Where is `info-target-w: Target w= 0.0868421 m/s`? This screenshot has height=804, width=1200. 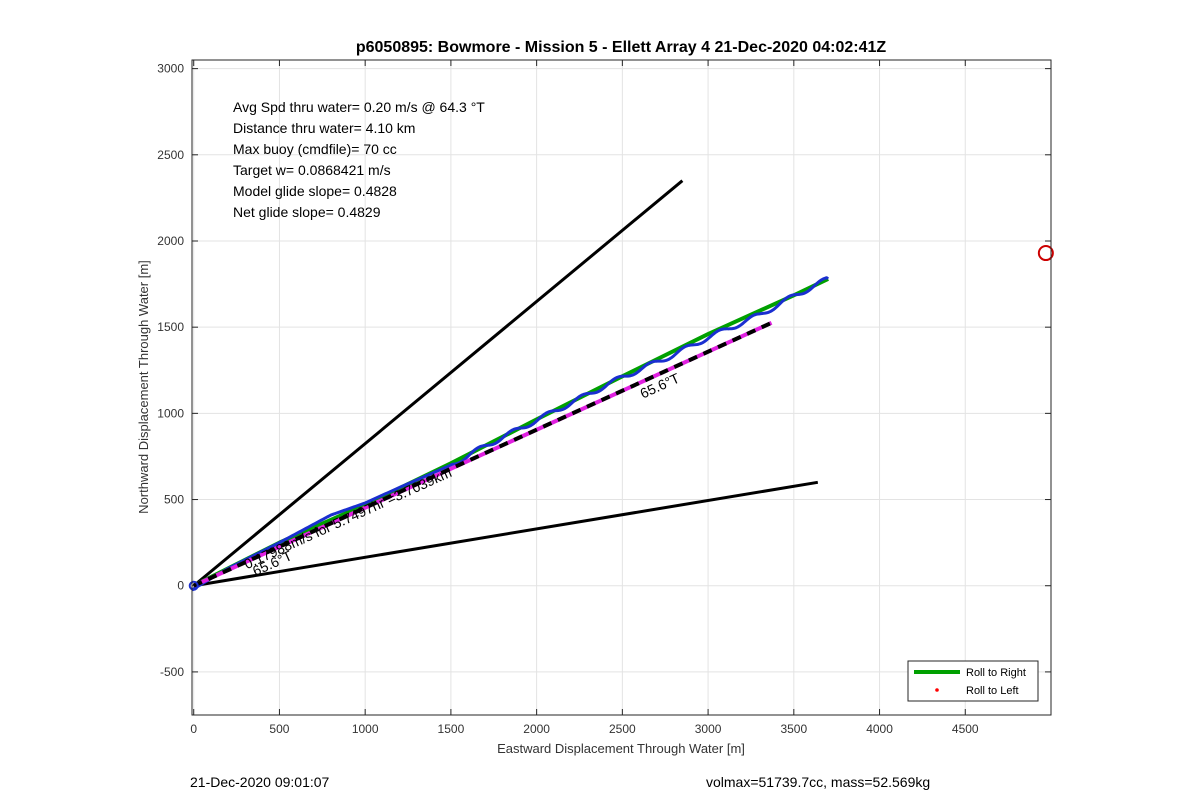 info-target-w: Target w= 0.0868421 m/s is located at coordinates (312, 170).